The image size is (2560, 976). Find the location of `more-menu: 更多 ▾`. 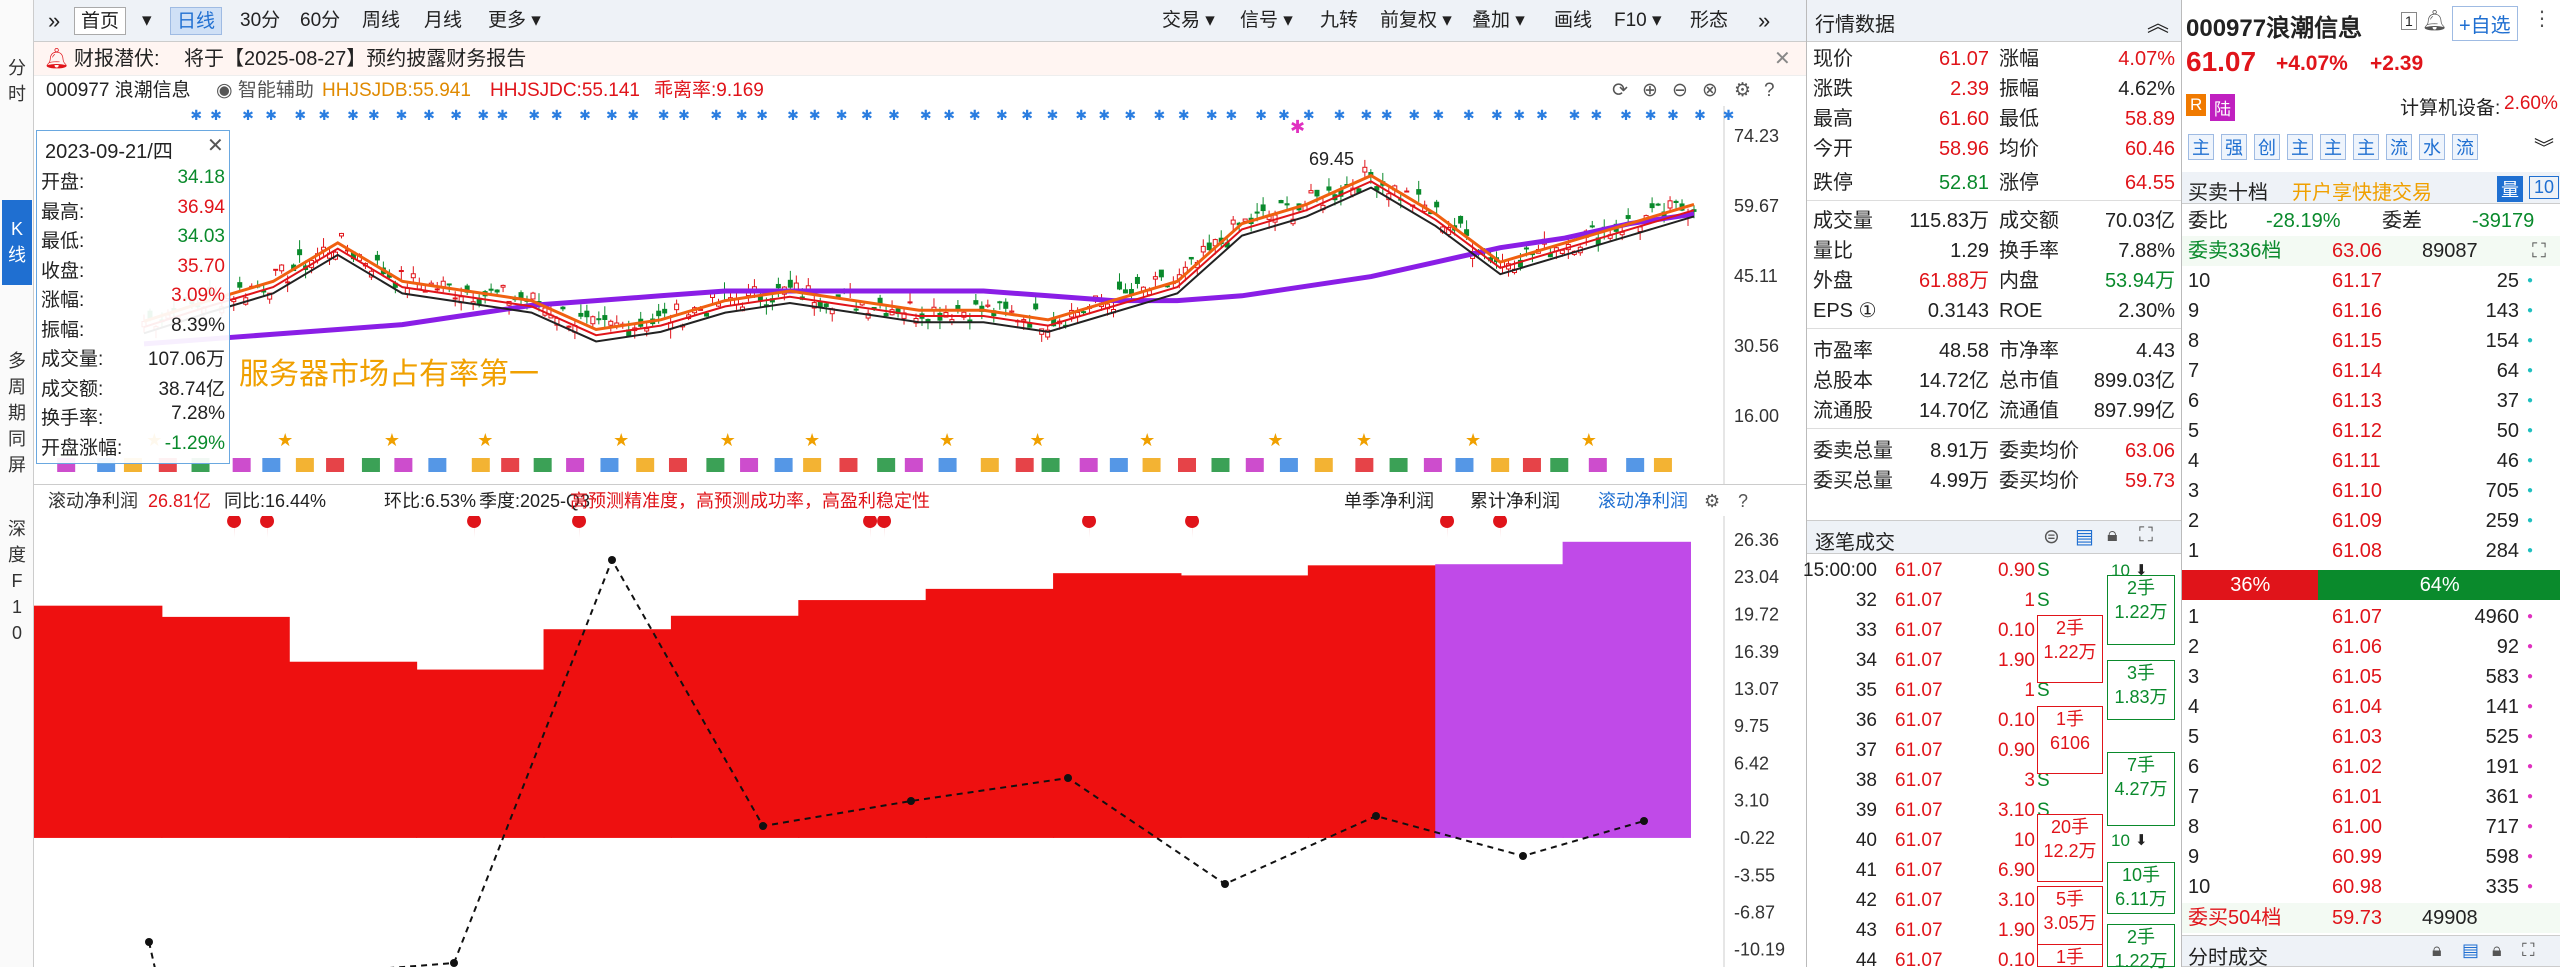

more-menu: 更多 ▾ is located at coordinates (514, 20).